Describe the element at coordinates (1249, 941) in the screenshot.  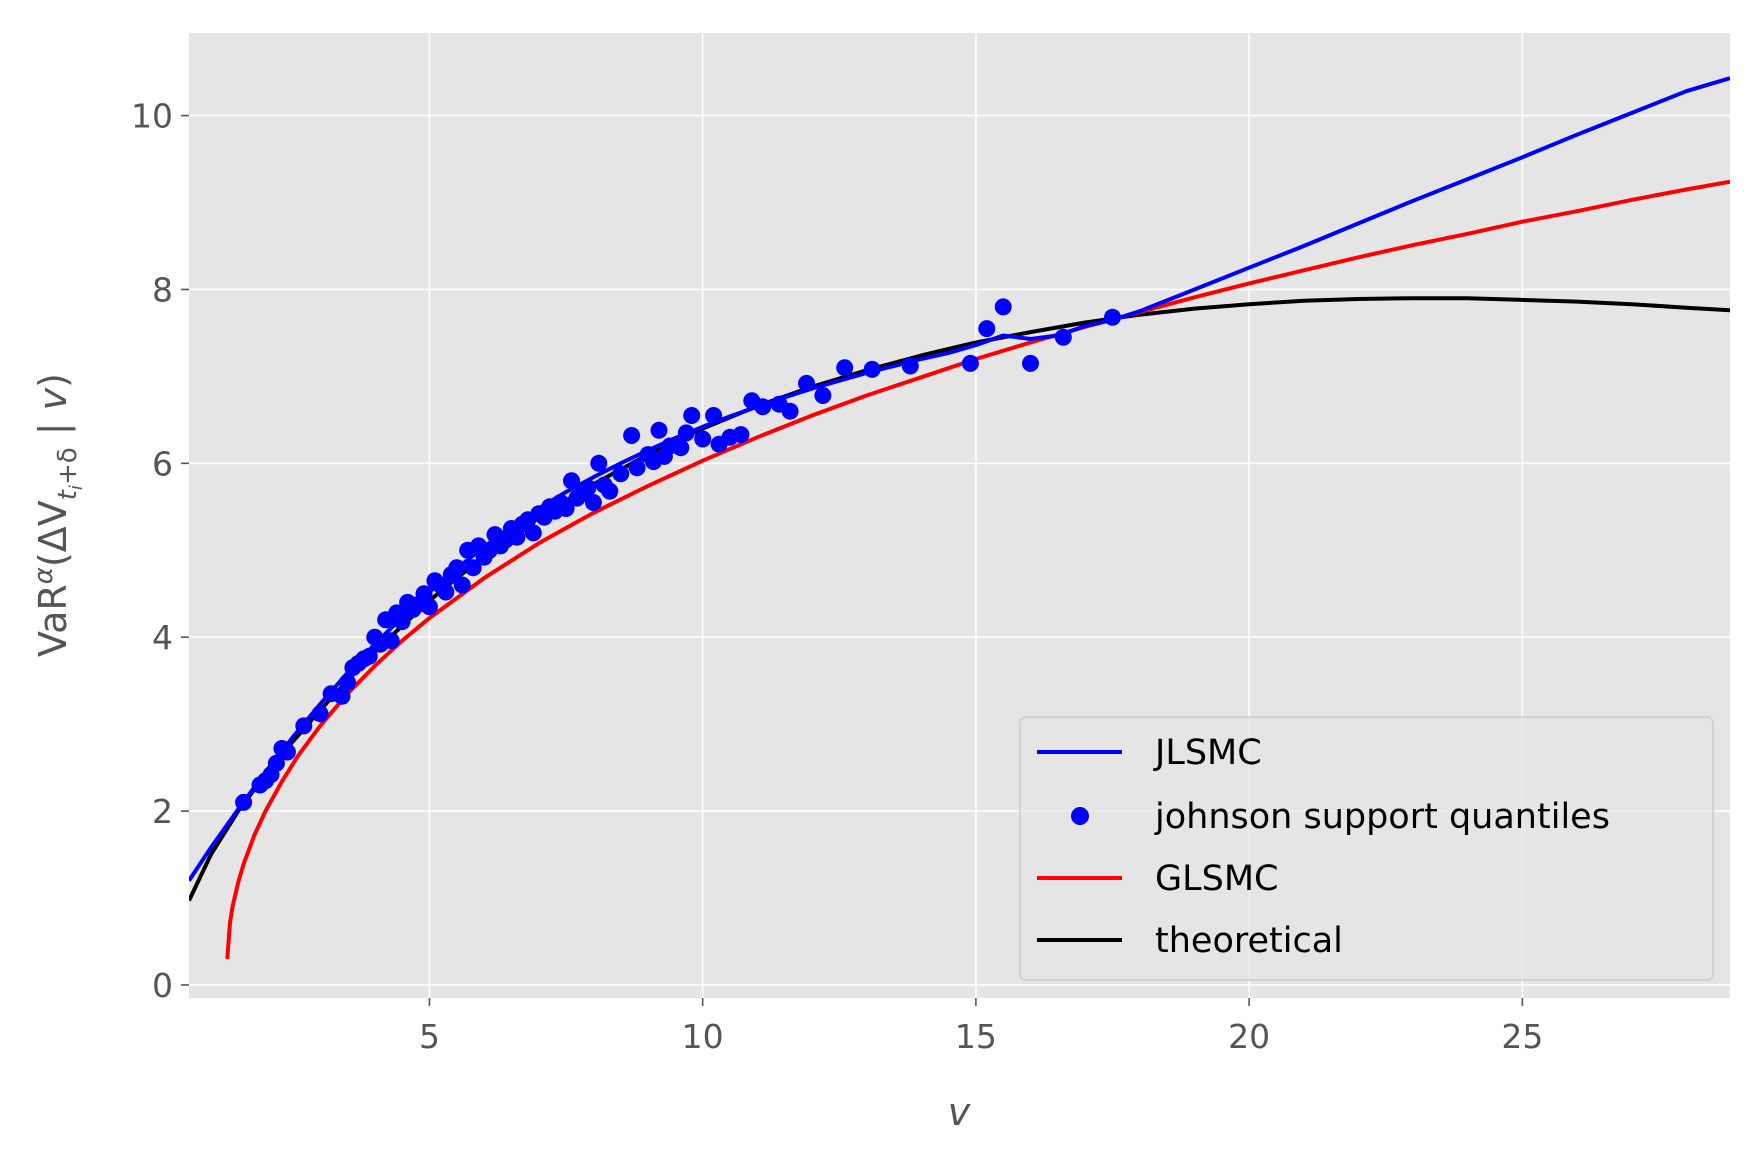
I see `legend-label-theoretical: theoretical` at that location.